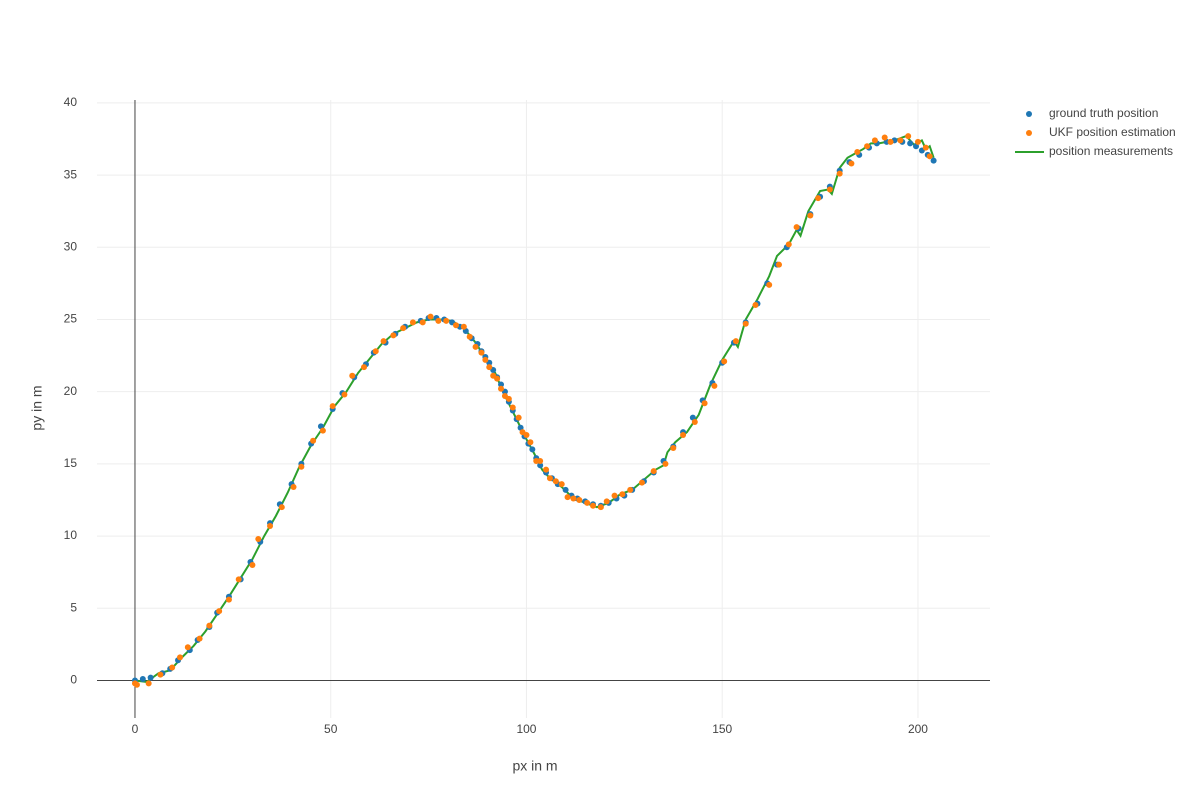  What do you see at coordinates (135, 729) in the screenshot?
I see `x-tick-label: 0` at bounding box center [135, 729].